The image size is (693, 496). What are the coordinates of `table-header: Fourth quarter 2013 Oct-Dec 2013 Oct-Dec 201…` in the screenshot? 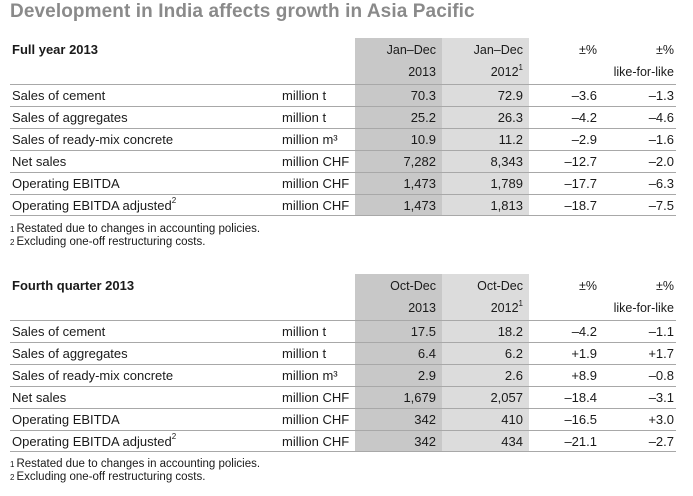 It's located at (343, 297).